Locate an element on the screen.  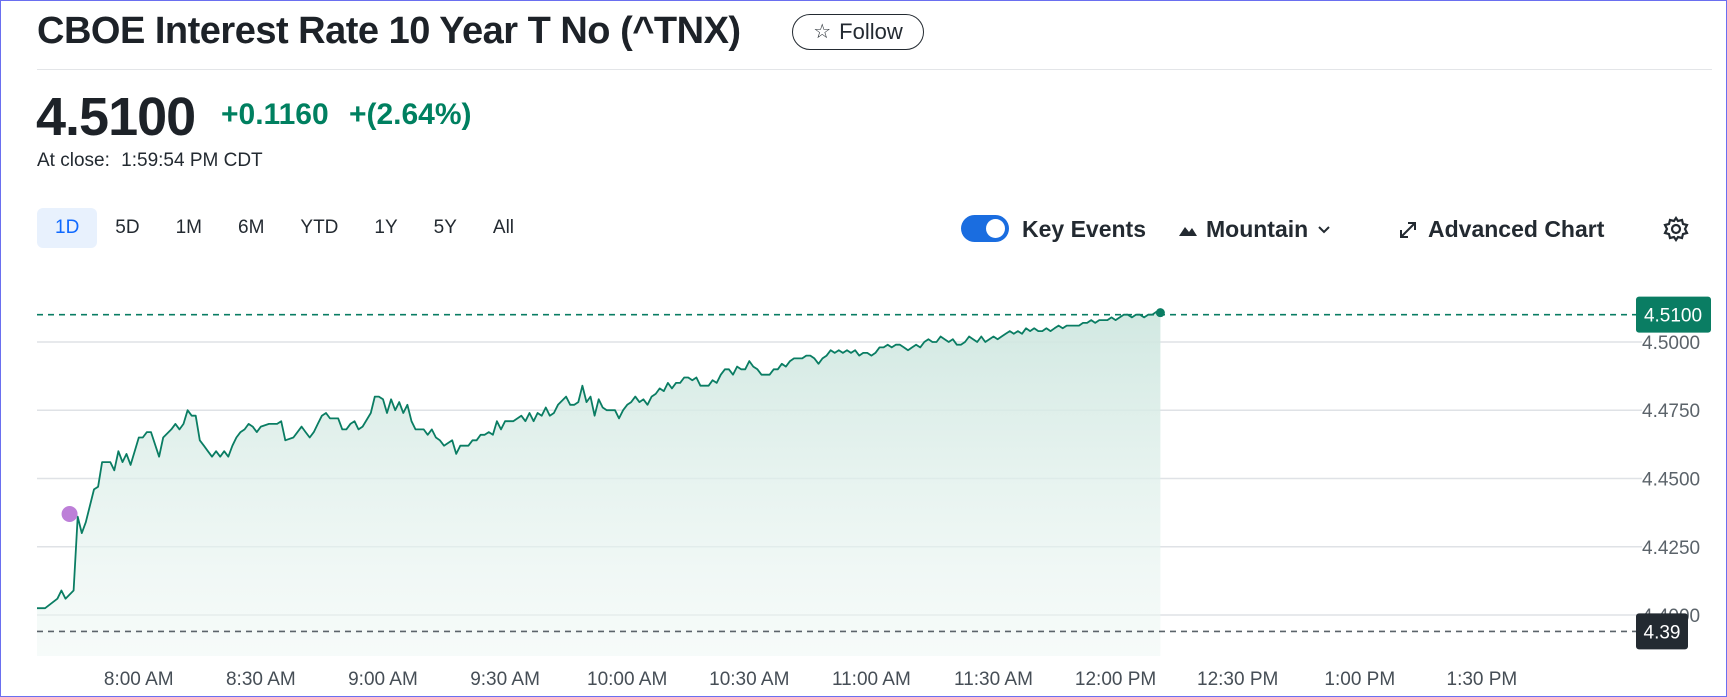
close-time: 1:59:54 PM CDT is located at coordinates (192, 160).